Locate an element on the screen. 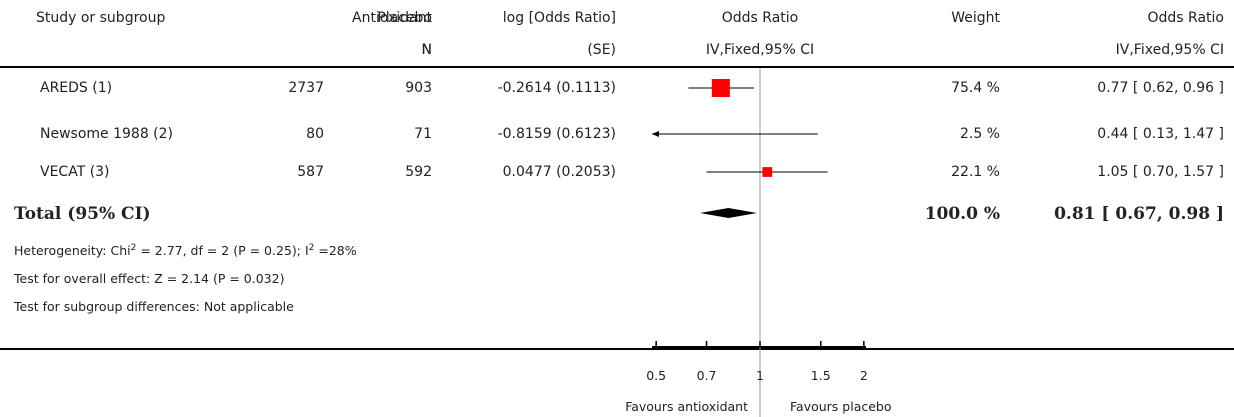  total-weight: 100.0 % is located at coordinates (962, 214).